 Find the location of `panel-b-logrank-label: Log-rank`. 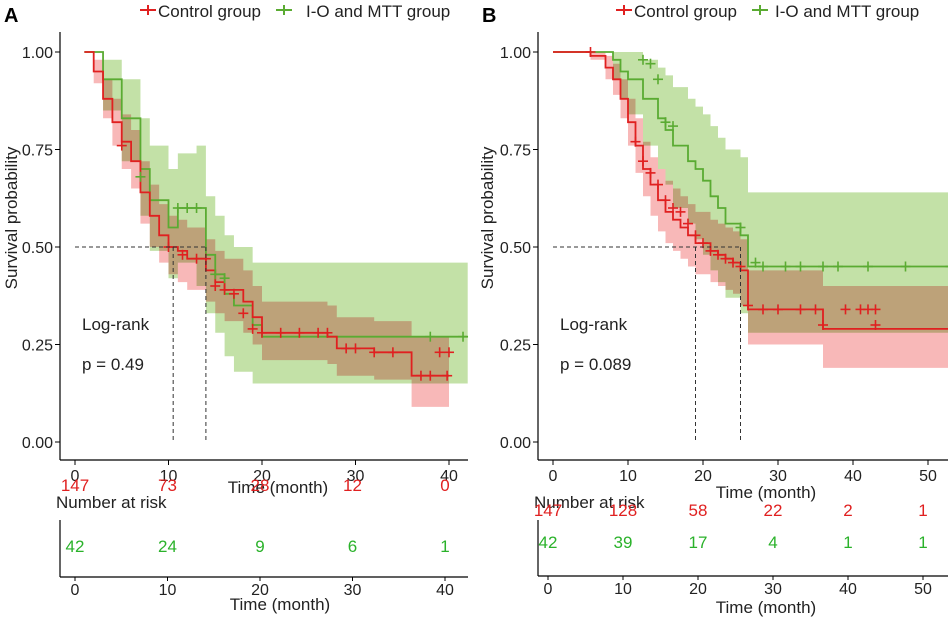

panel-b-logrank-label: Log-rank is located at coordinates (594, 324).